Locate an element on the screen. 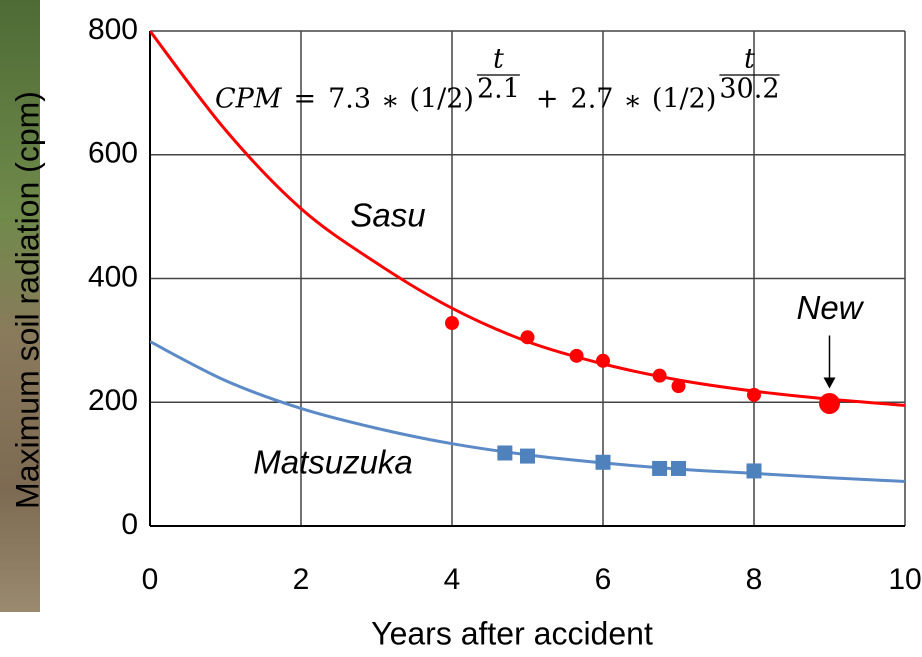 The width and height of the screenshot is (922, 657). y-tick-label: 200 is located at coordinates (113, 400).